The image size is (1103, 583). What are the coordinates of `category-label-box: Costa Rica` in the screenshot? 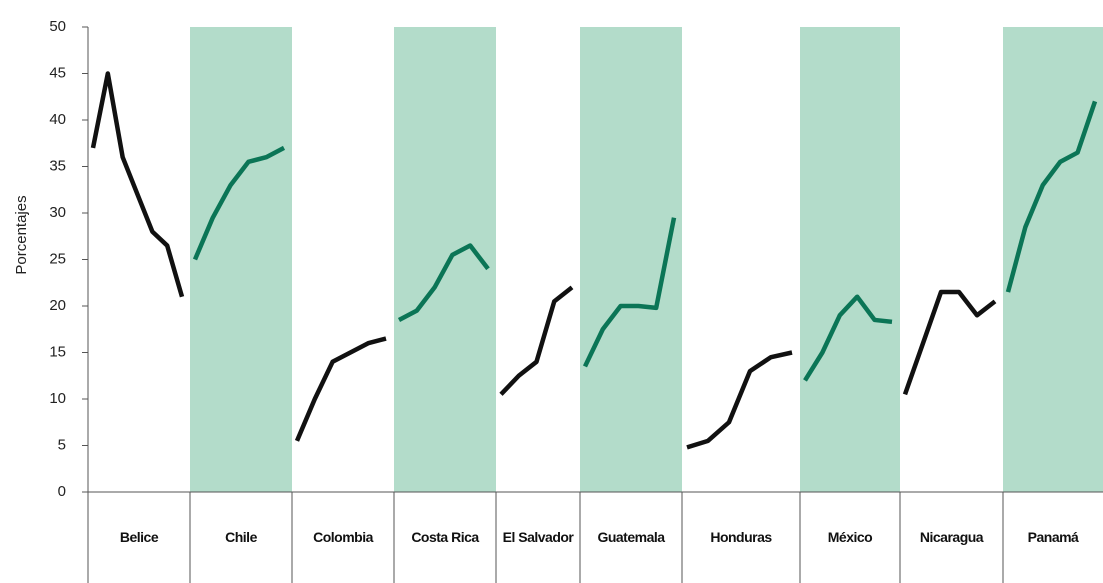 It's located at (445, 537).